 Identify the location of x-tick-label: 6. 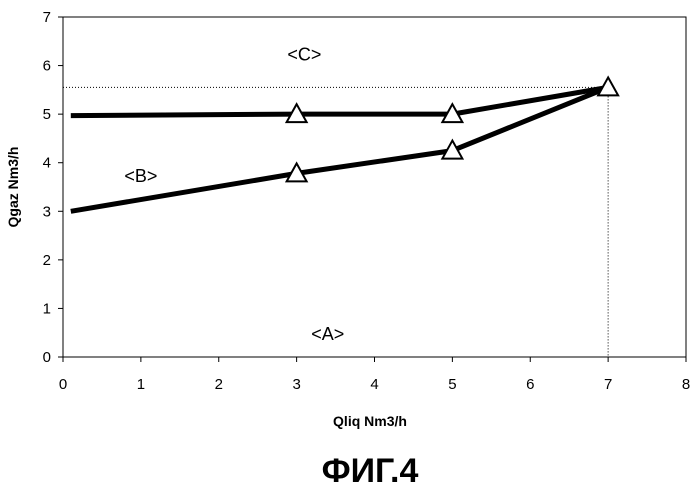
(530, 384).